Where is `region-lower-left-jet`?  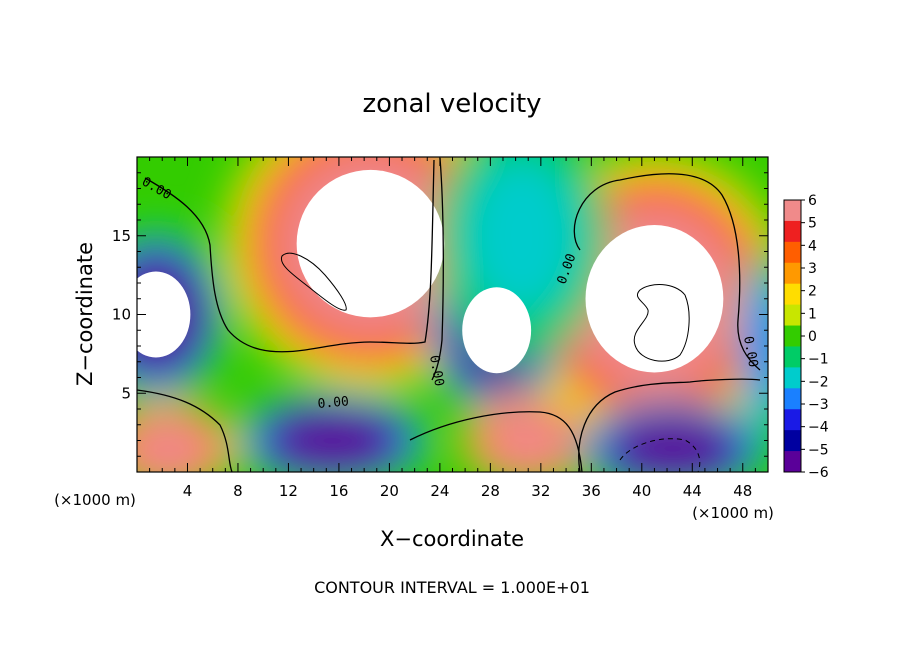
region-lower-left-jet is located at coordinates (187, 435).